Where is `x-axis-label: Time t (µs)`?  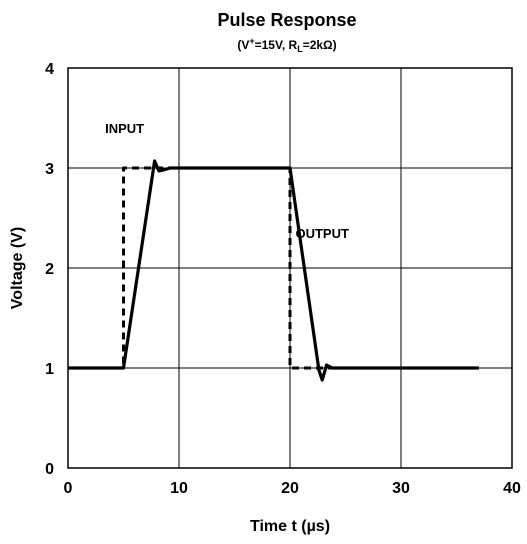 x-axis-label: Time t (µs) is located at coordinates (290, 526).